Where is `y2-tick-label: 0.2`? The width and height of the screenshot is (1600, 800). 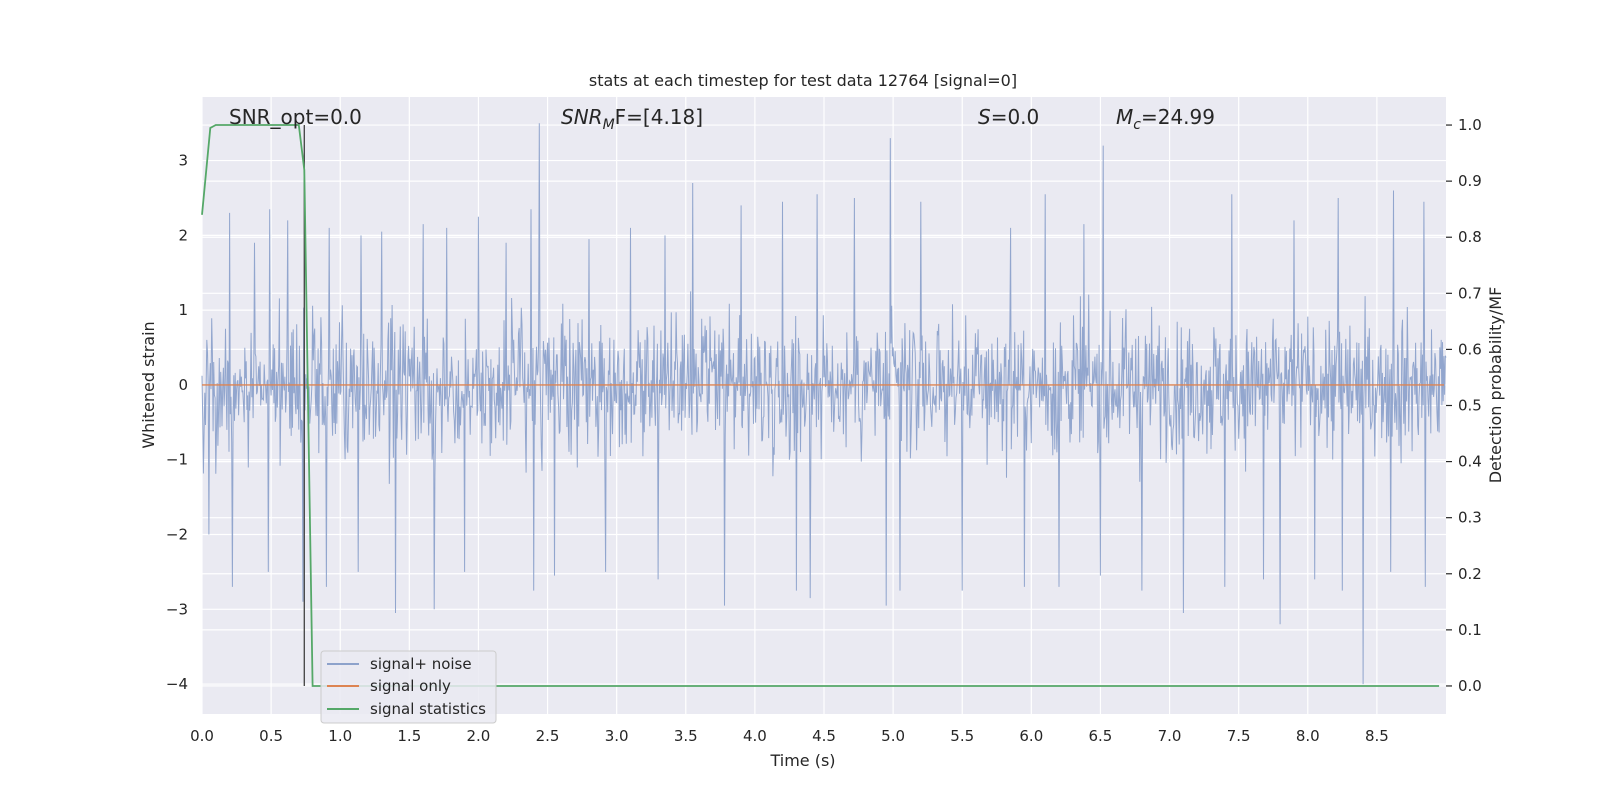 y2-tick-label: 0.2 is located at coordinates (1470, 574).